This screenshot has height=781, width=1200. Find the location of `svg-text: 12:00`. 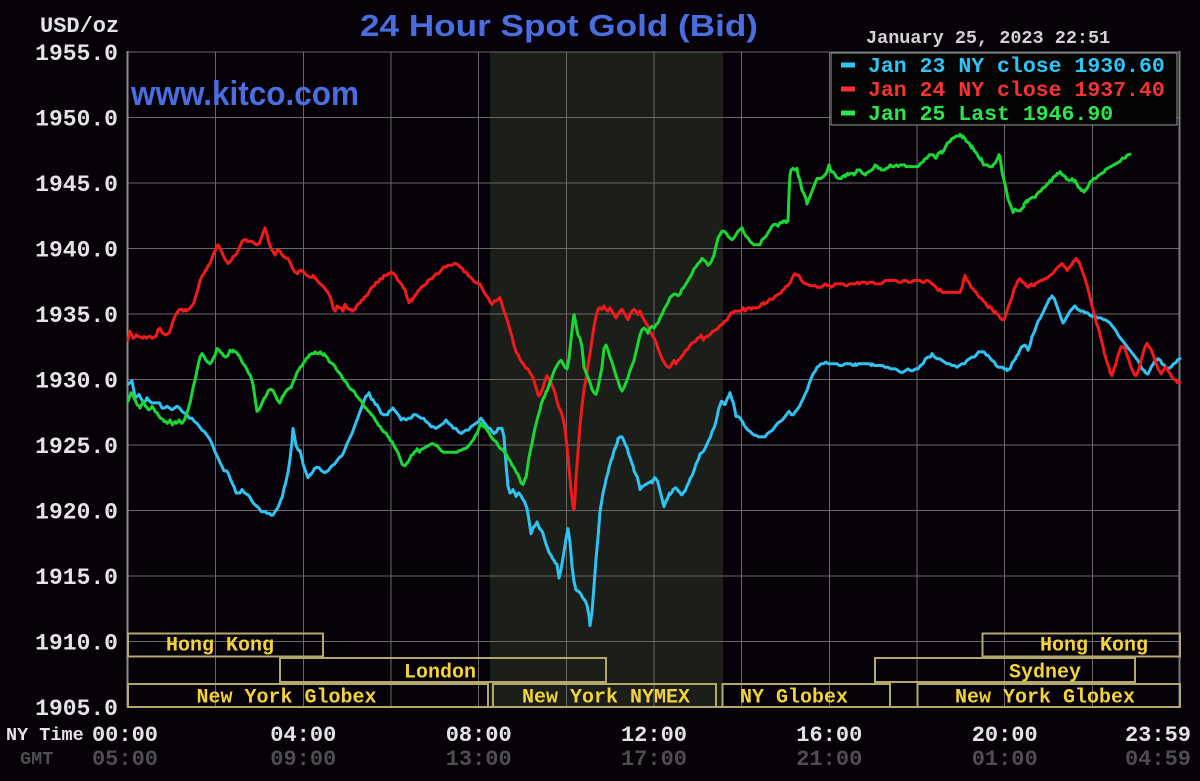

svg-text: 12:00 is located at coordinates (654, 735).